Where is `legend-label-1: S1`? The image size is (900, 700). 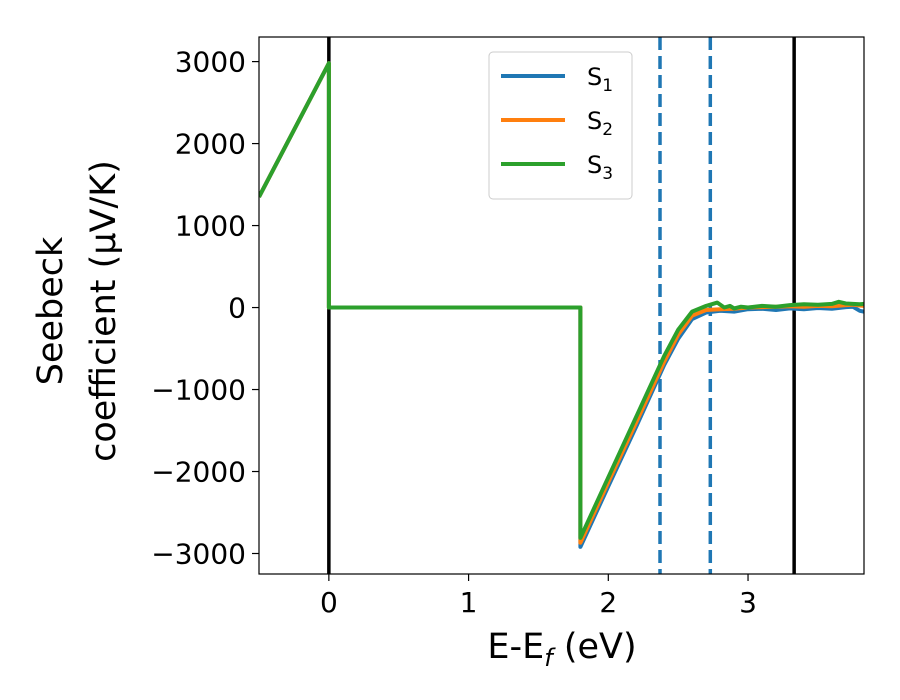 legend-label-1: S1 is located at coordinates (600, 79).